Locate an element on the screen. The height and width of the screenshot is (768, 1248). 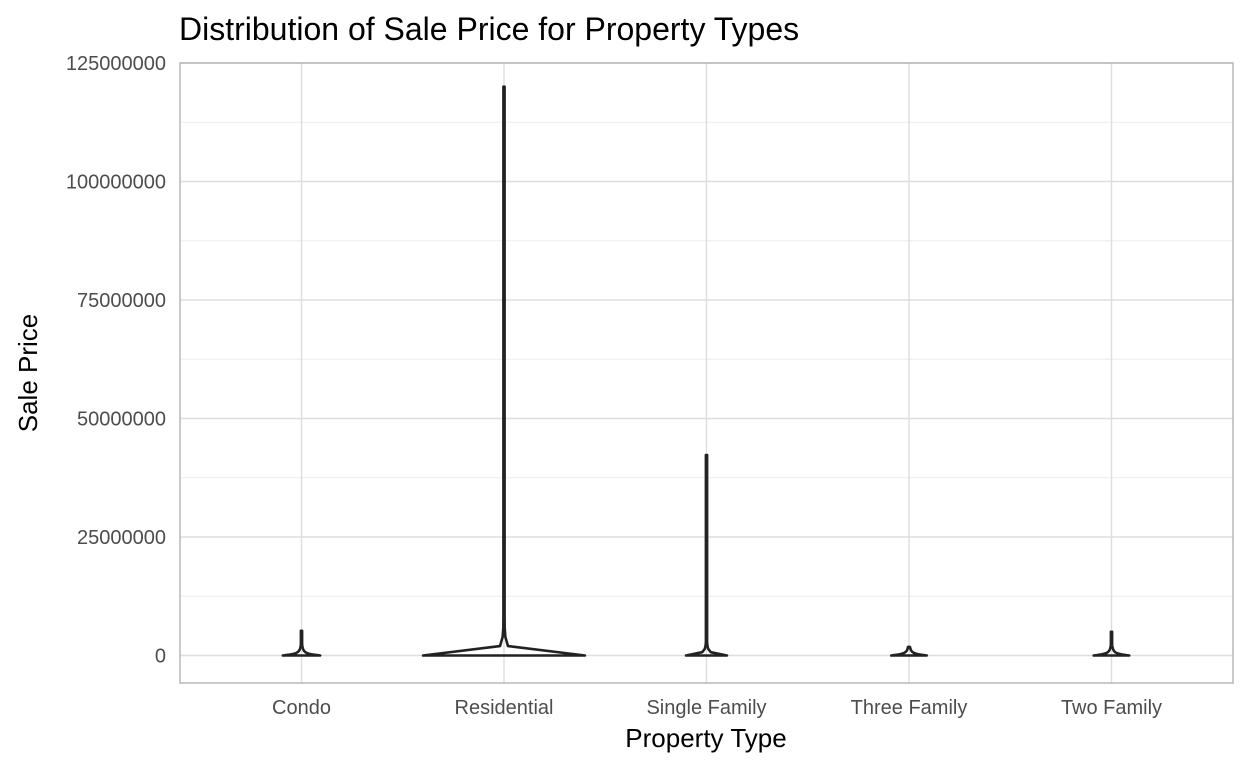
y-tick-label: 50000000 is located at coordinates (121, 420).